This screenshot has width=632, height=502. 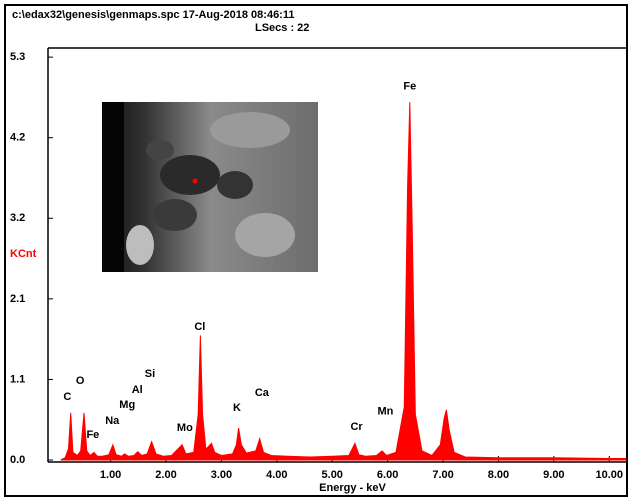 I want to click on peak-label: Mn, so click(x=385, y=411).